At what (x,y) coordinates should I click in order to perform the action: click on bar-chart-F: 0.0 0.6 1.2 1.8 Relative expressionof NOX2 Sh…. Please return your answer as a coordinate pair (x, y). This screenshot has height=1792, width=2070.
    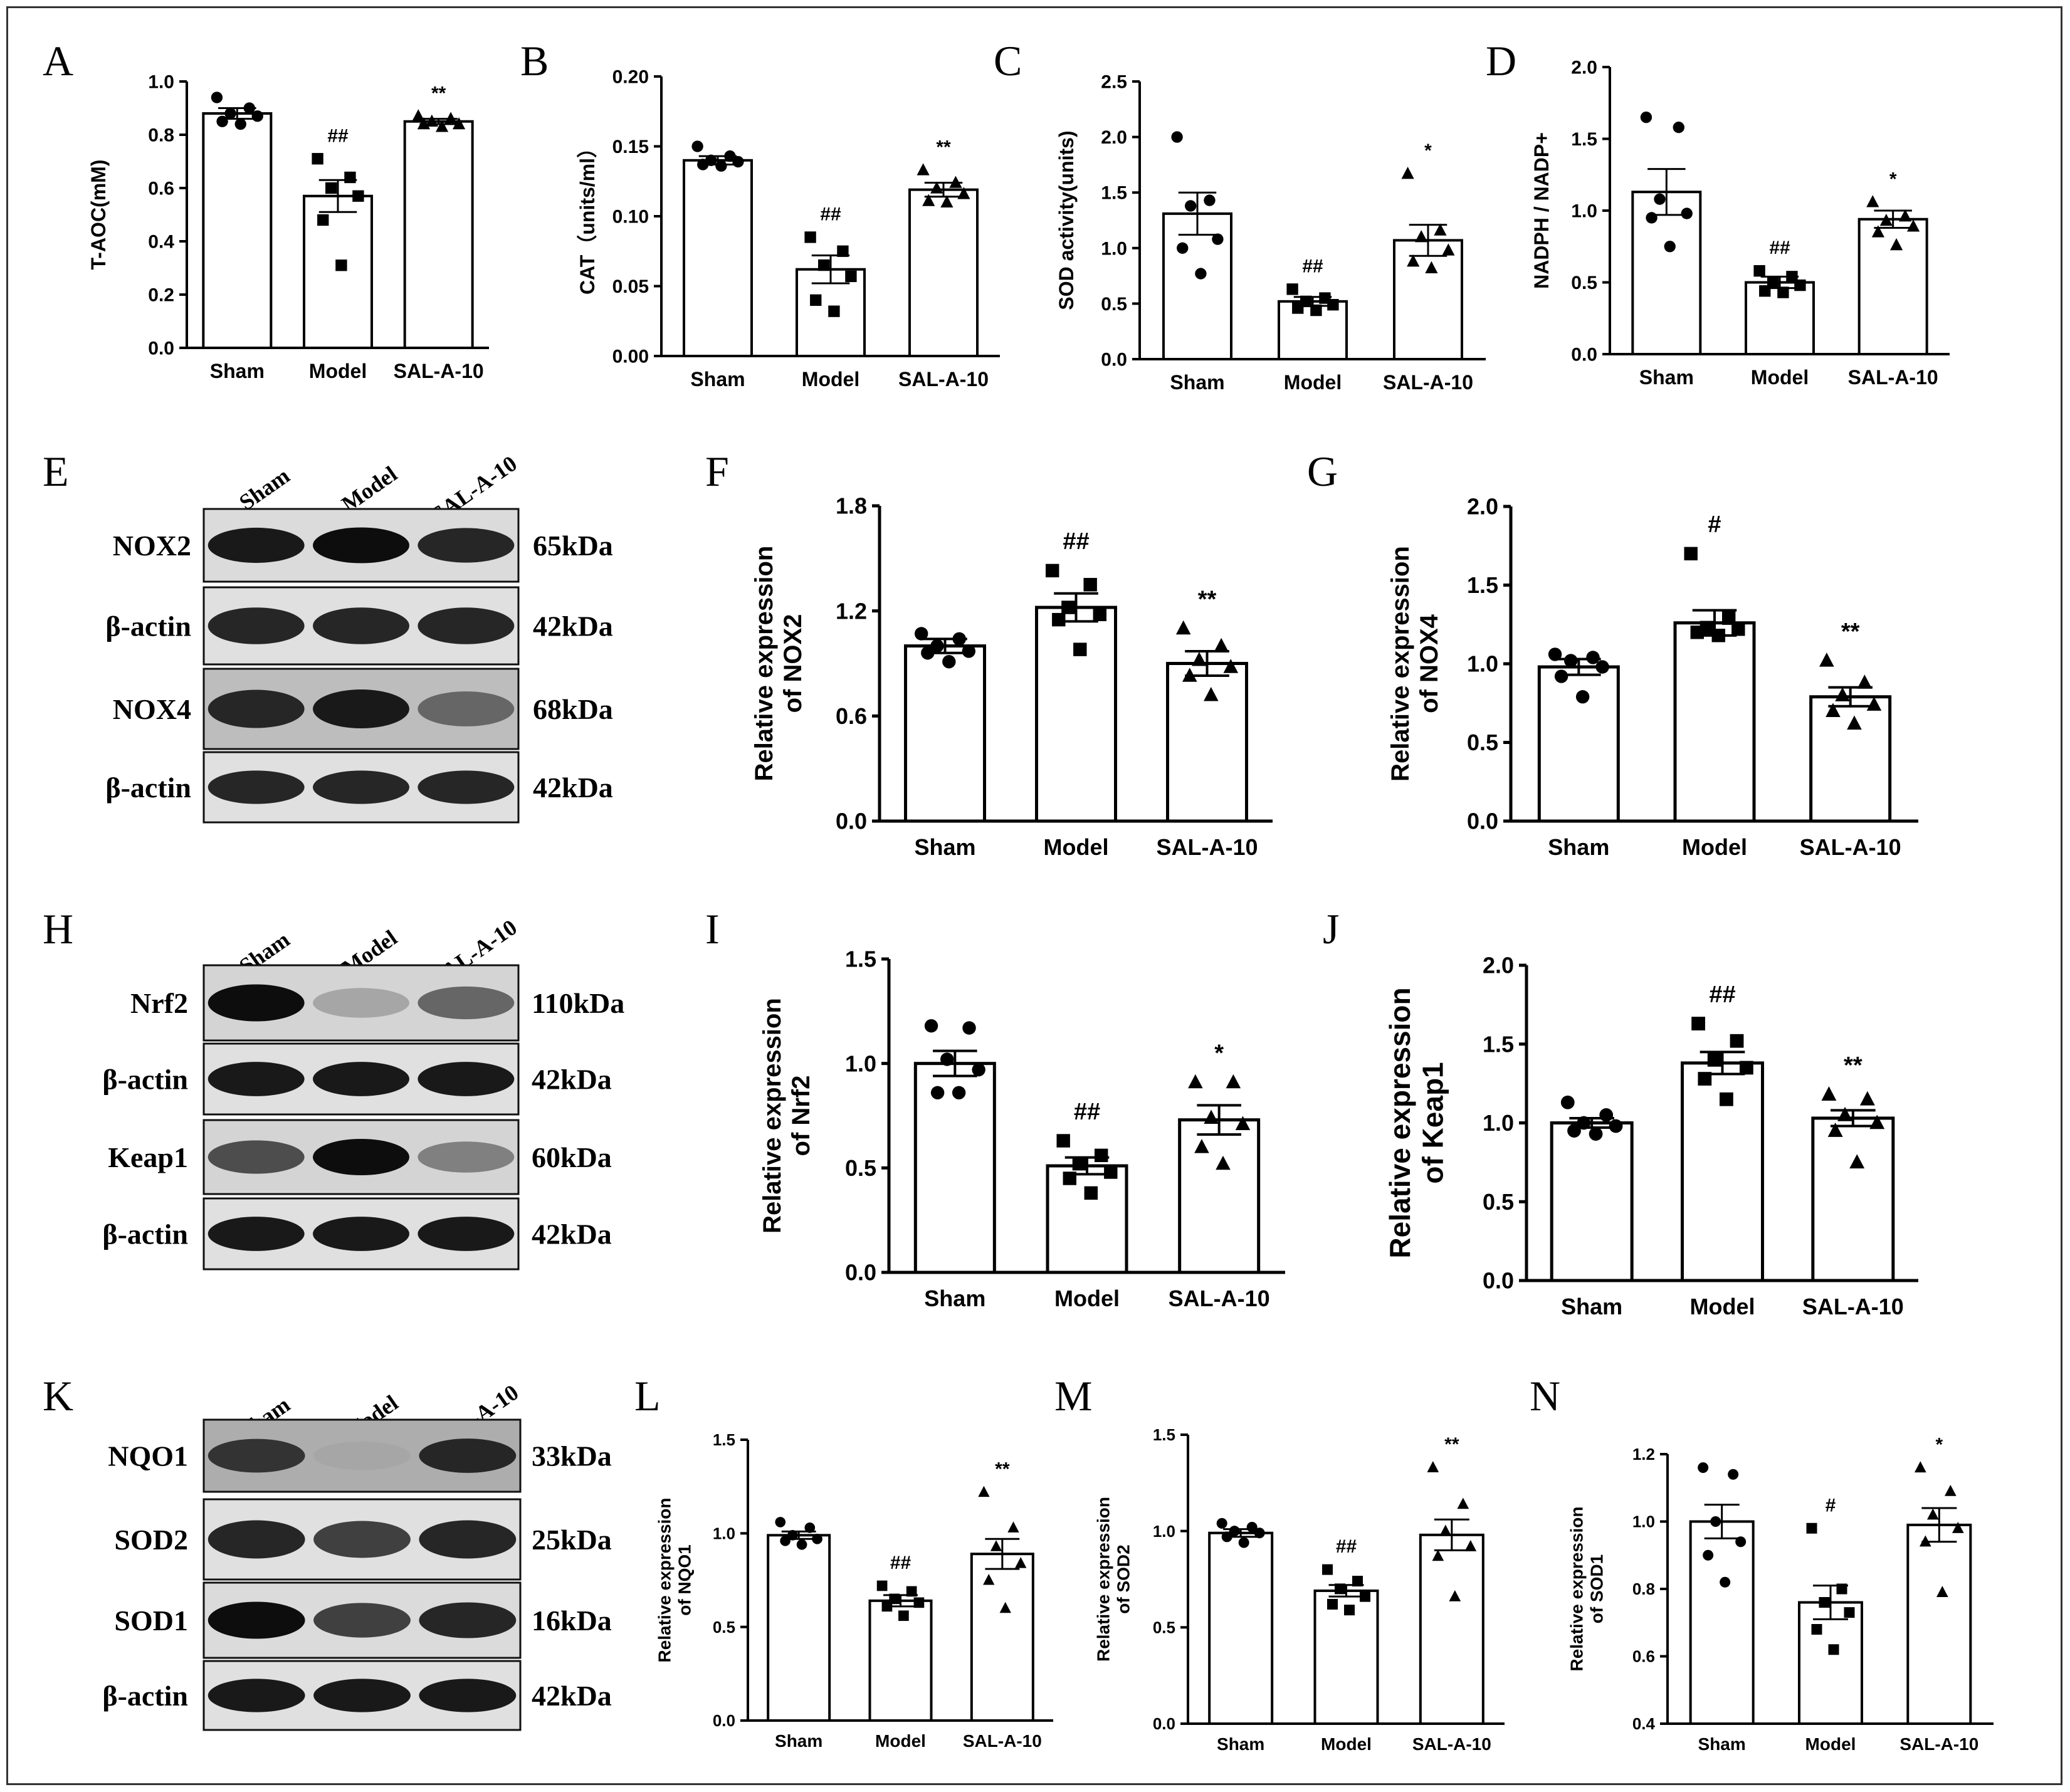
    Looking at the image, I should click on (1011, 676).